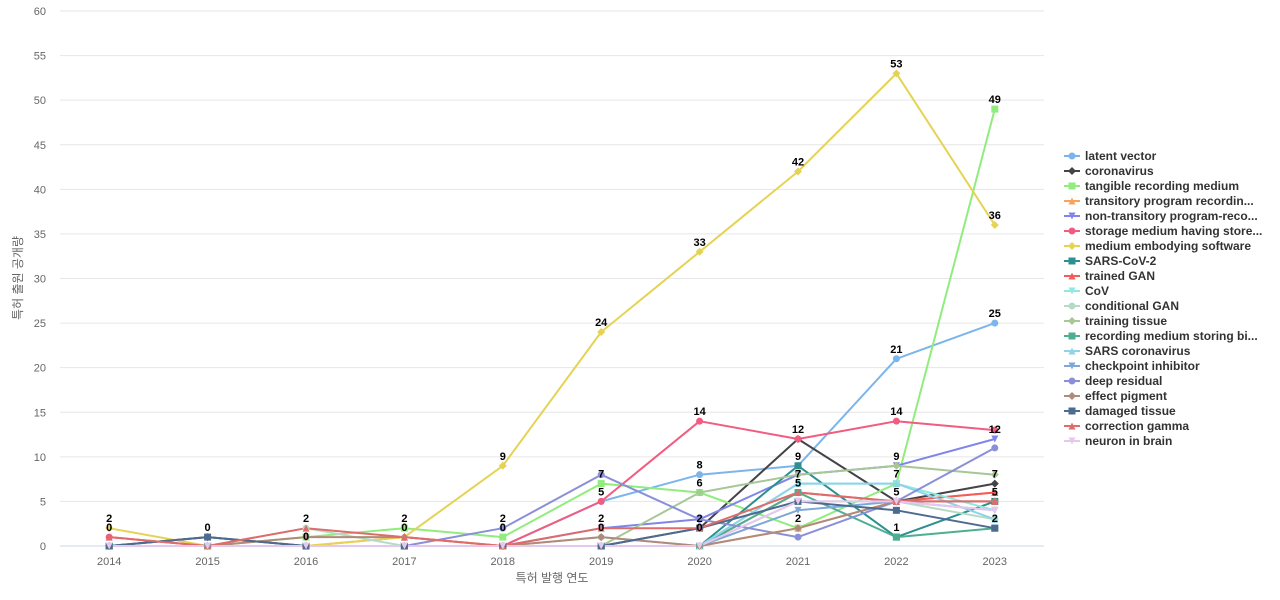 Image resolution: width=1280 pixels, height=600 pixels. What do you see at coordinates (1157, 246) in the screenshot?
I see `legend-item: medium embodying software` at bounding box center [1157, 246].